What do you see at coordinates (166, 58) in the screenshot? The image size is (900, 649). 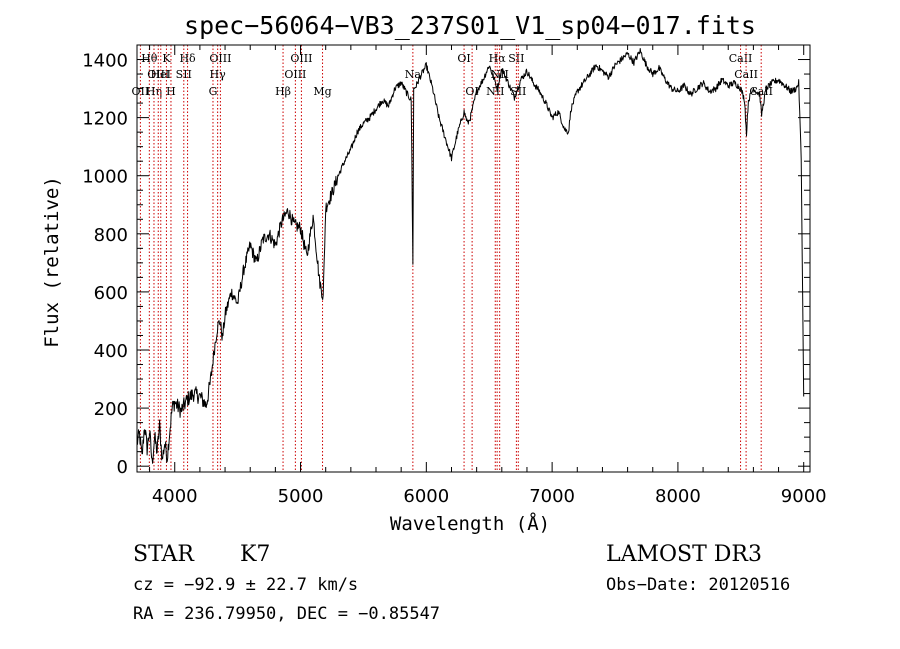 I see `marker-label: K` at bounding box center [166, 58].